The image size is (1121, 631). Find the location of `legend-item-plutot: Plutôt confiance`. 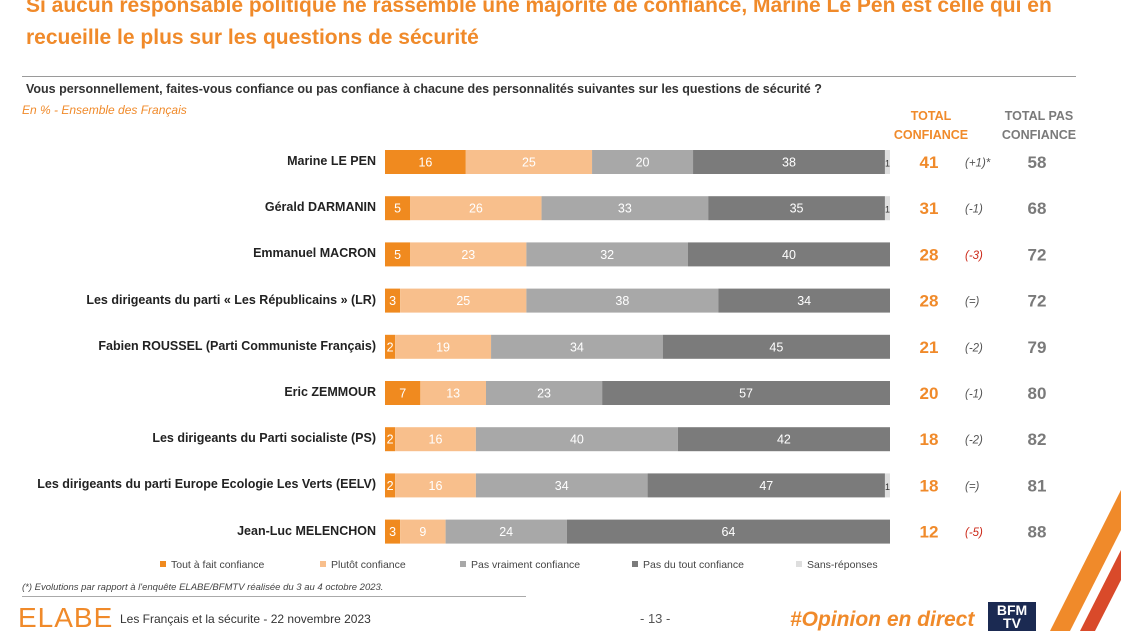

legend-item-plutot: Plutôt confiance is located at coordinates (363, 565).